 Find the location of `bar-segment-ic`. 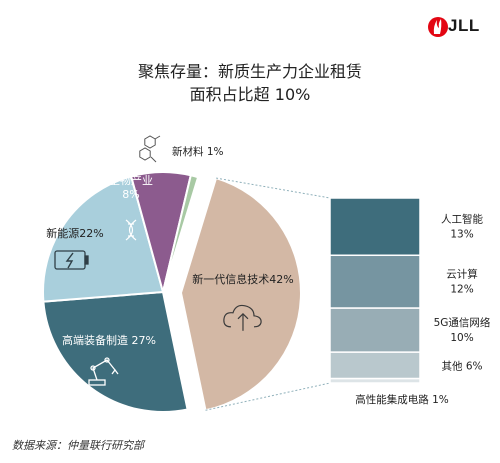

bar-segment-ic is located at coordinates (375, 380).